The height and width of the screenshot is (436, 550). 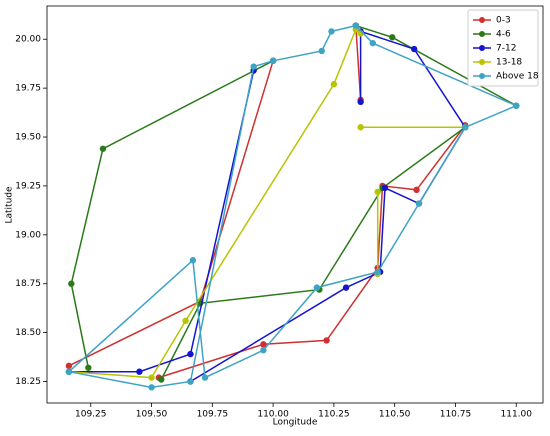 I want to click on x-tick-label: 110.75, so click(x=456, y=415).